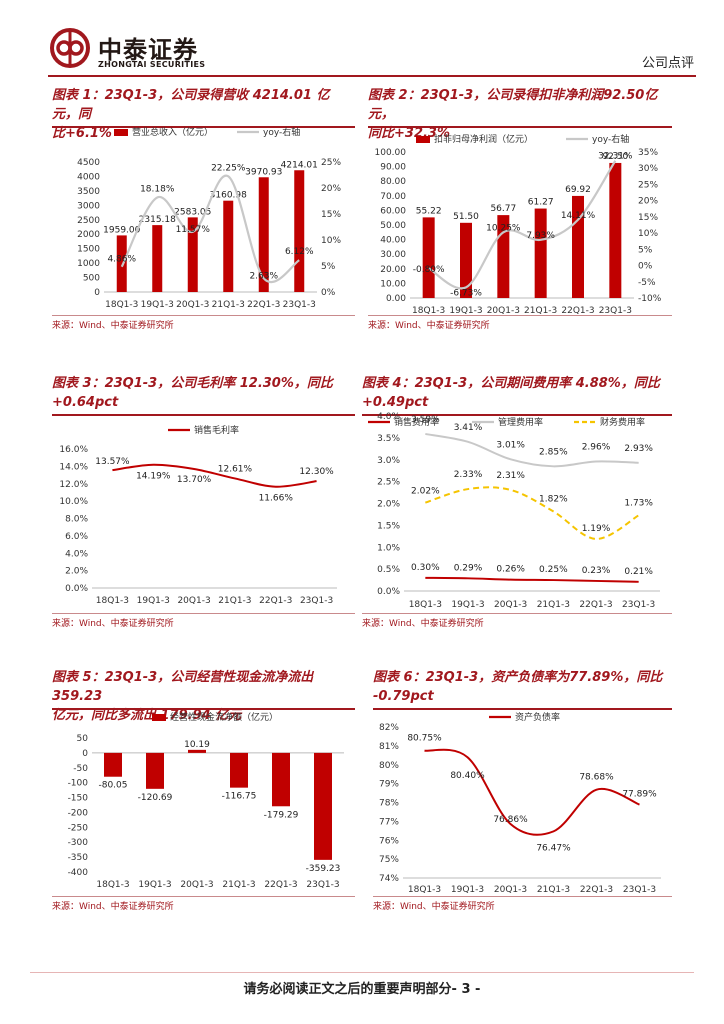 This screenshot has height=1024, width=724. I want to click on admin-expense-line, so click(532, 450).